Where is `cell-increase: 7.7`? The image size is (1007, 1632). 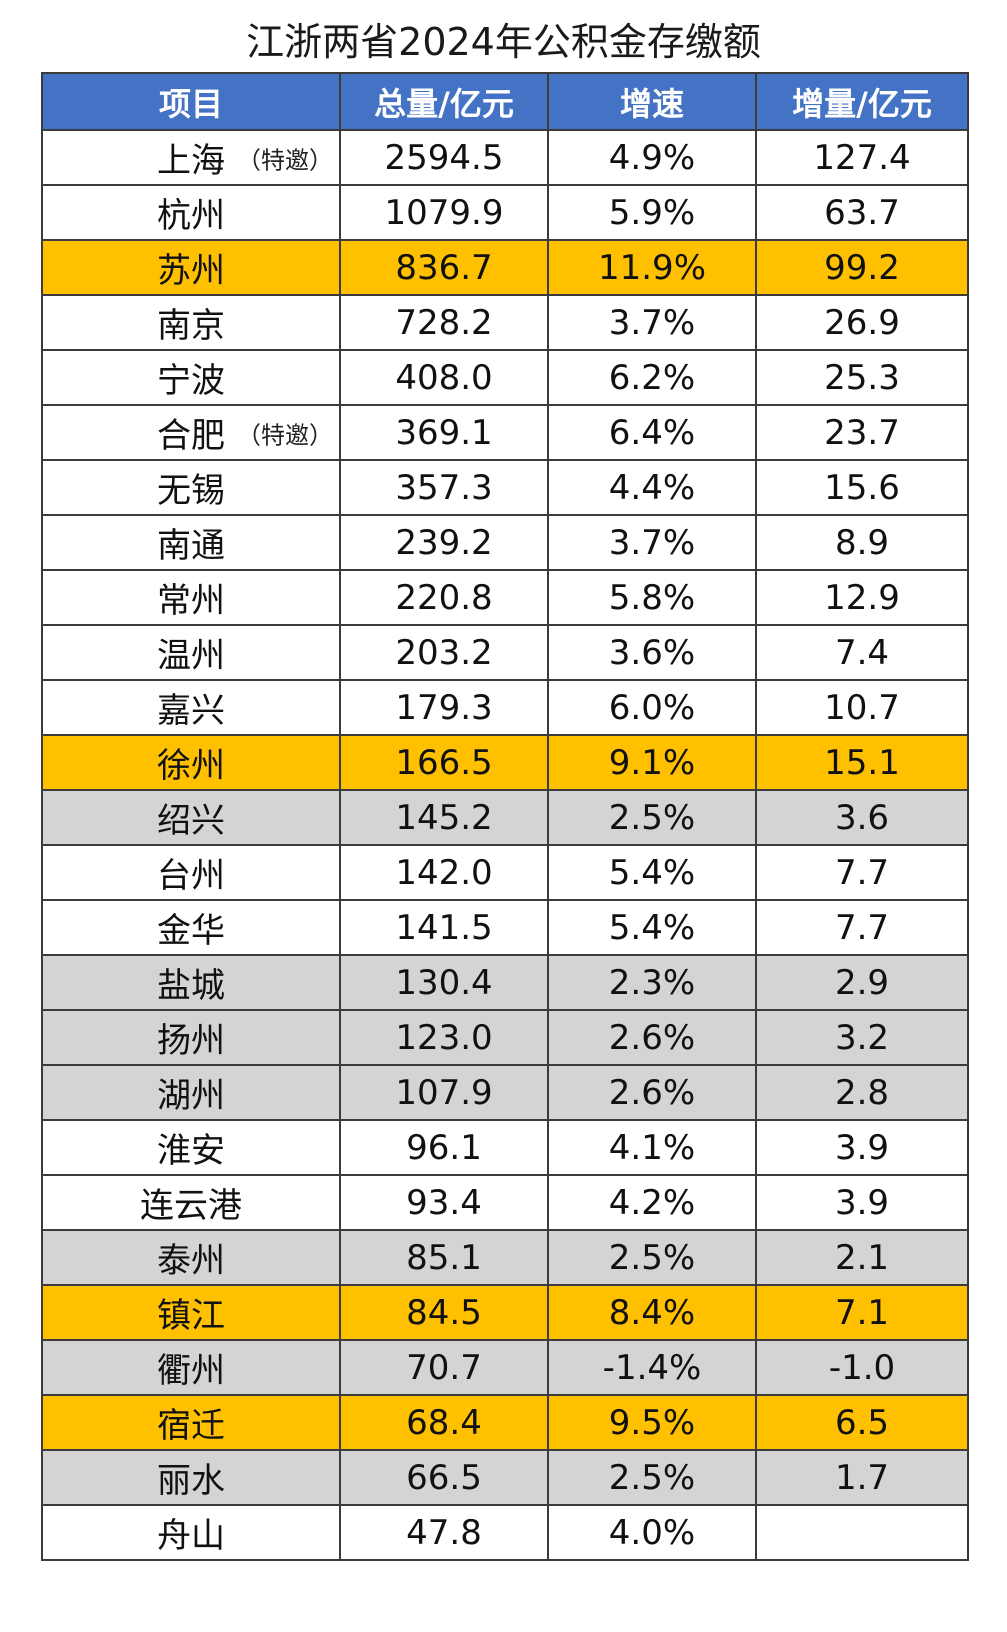
cell-increase: 7.7 is located at coordinates (862, 927).